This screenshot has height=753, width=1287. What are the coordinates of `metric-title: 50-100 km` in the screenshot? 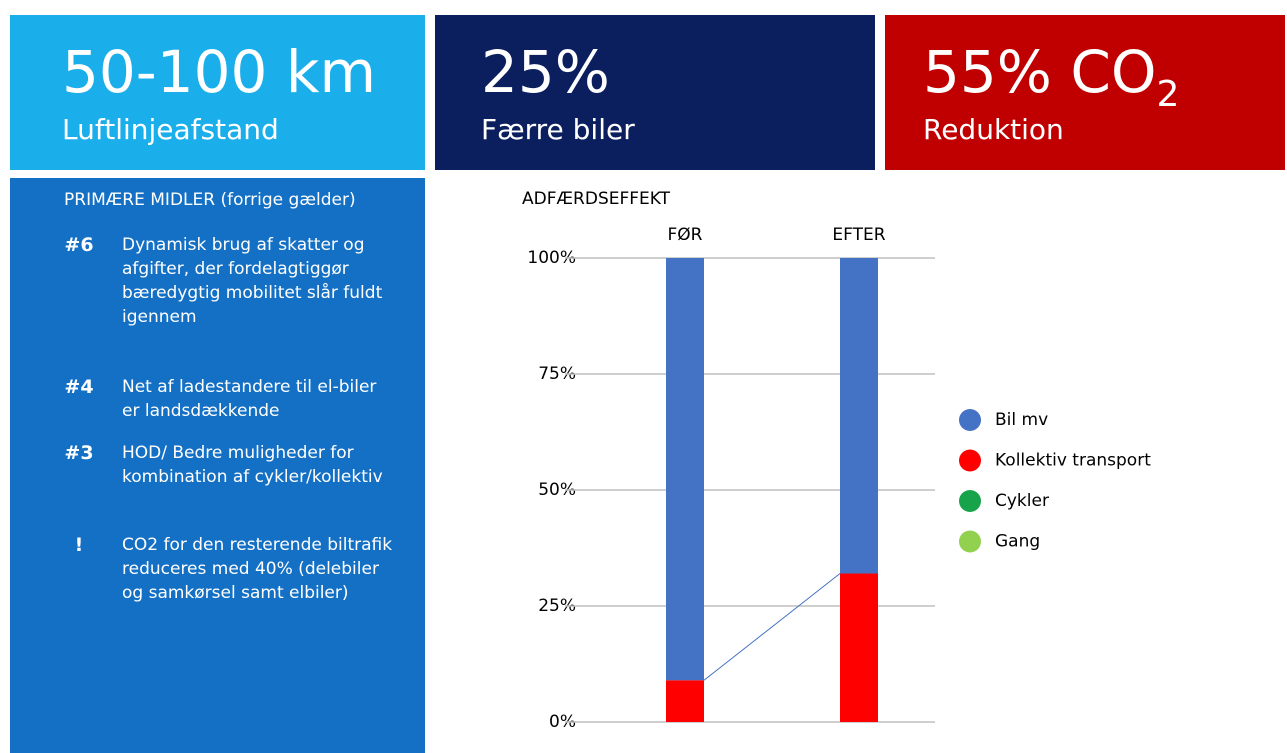 It's located at (219, 72).